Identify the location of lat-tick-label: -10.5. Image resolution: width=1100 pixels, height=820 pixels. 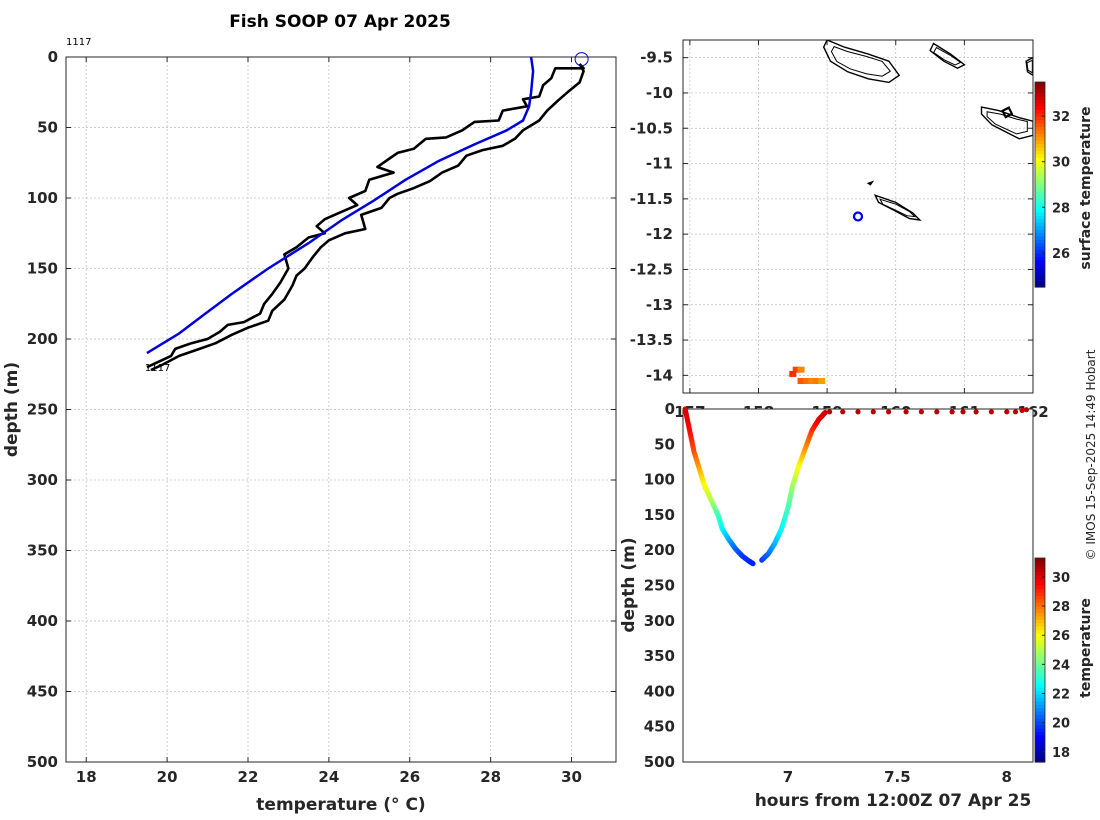
(651, 128).